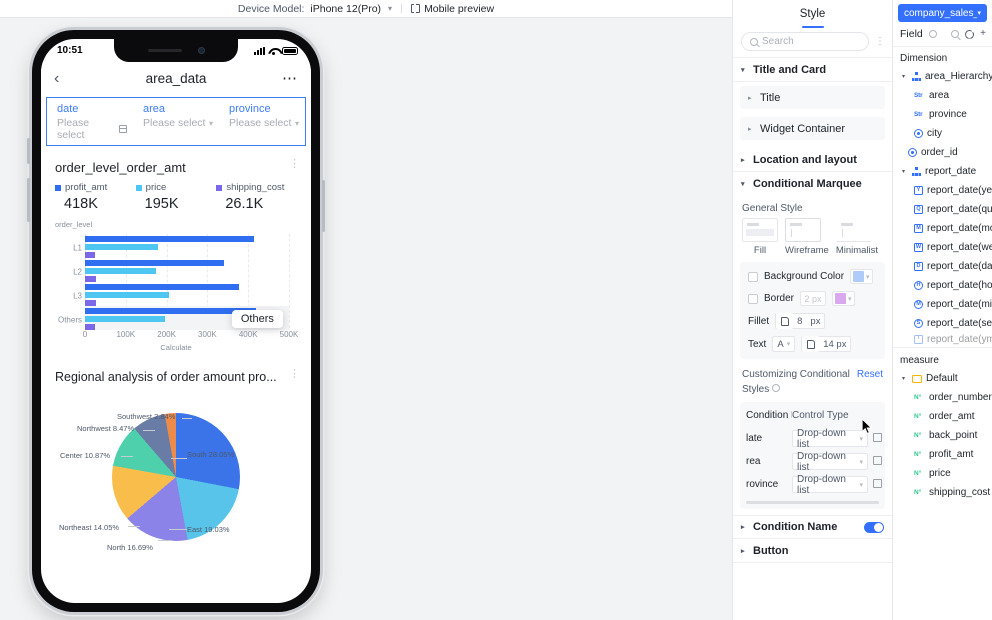  Describe the element at coordinates (805, 41) in the screenshot. I see `style-search-input: Search` at that location.